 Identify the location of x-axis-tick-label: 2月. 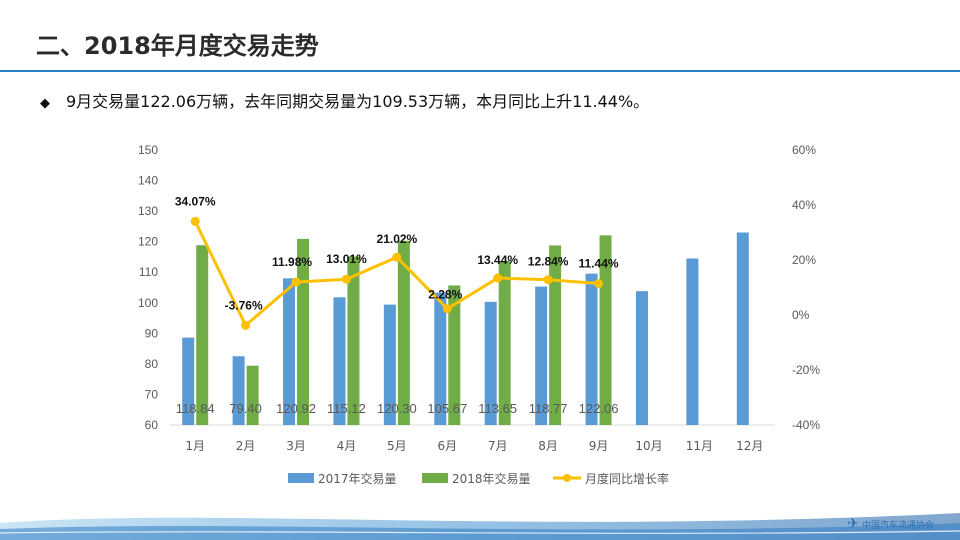
(246, 446).